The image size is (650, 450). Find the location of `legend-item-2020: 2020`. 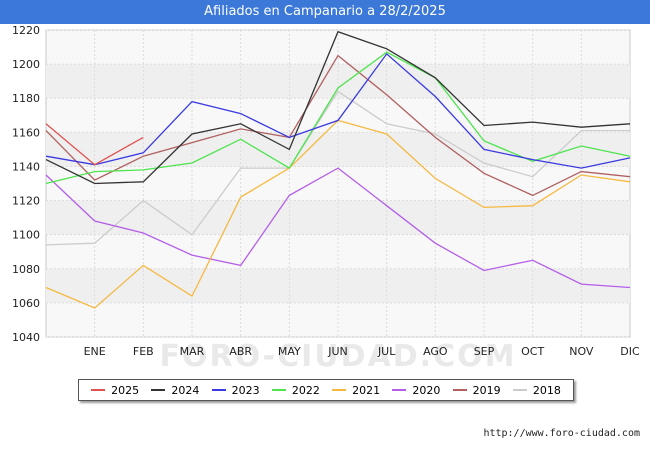

legend-item-2020: 2020 is located at coordinates (416, 390).